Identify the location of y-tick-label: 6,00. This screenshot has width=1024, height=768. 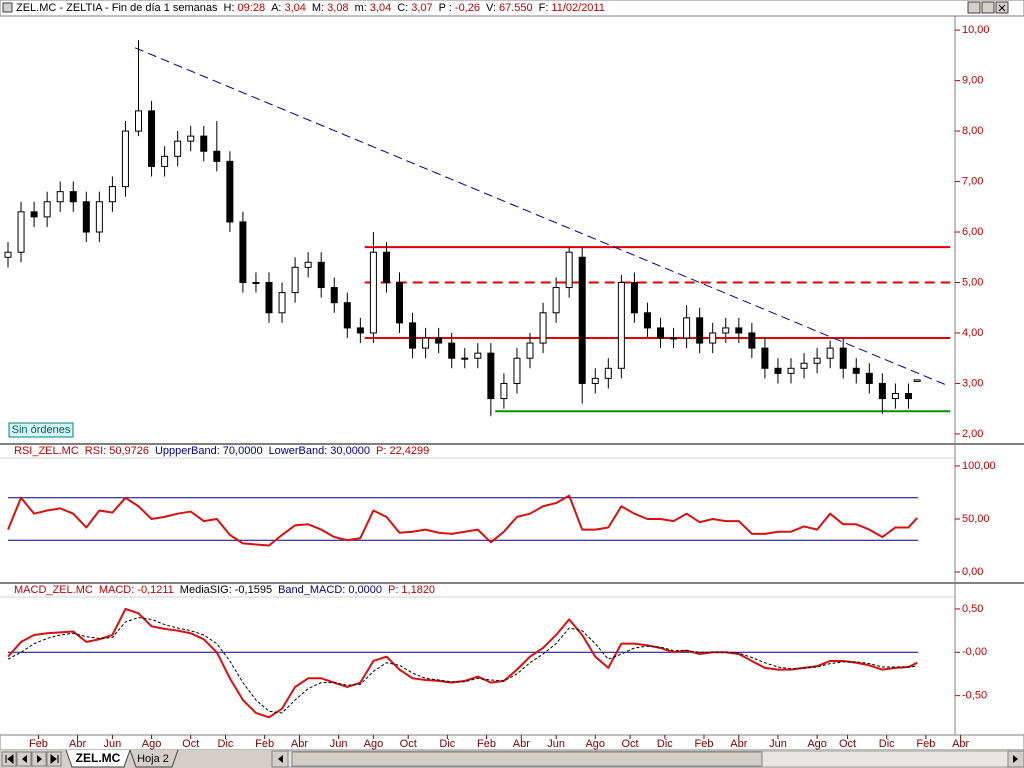
(972, 232).